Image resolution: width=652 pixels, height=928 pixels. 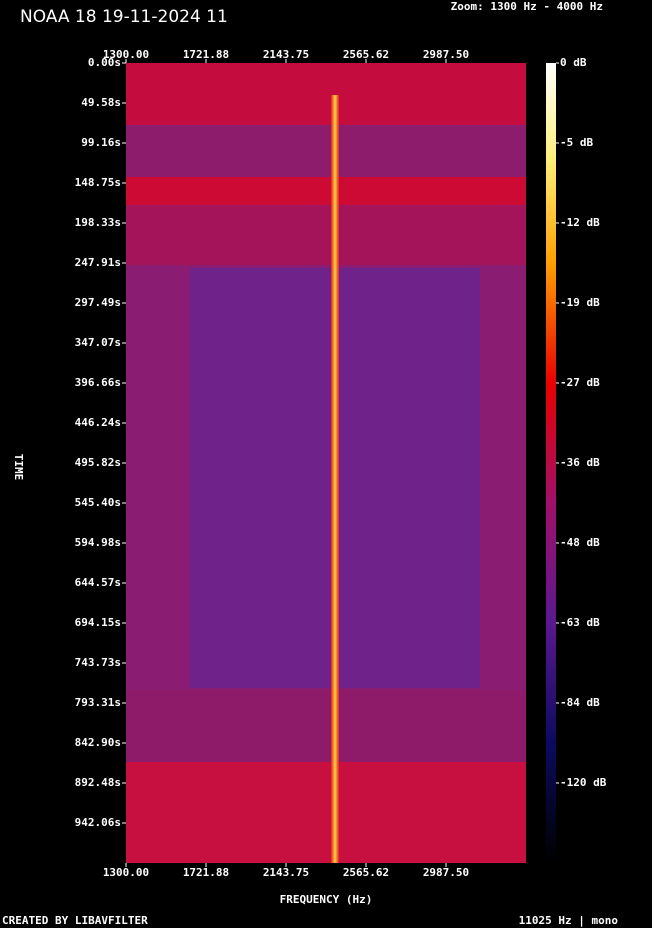 What do you see at coordinates (446, 872) in the screenshot?
I see `x-tick-label: 2987.50` at bounding box center [446, 872].